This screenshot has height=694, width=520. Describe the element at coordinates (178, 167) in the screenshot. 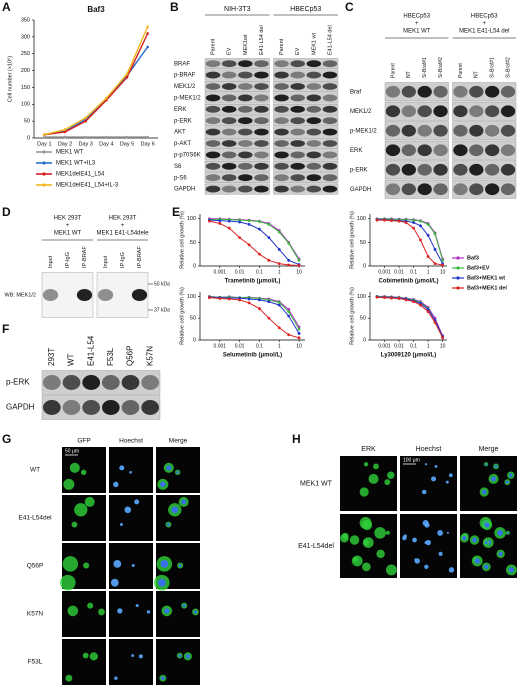

I see `row-label: S6` at that location.